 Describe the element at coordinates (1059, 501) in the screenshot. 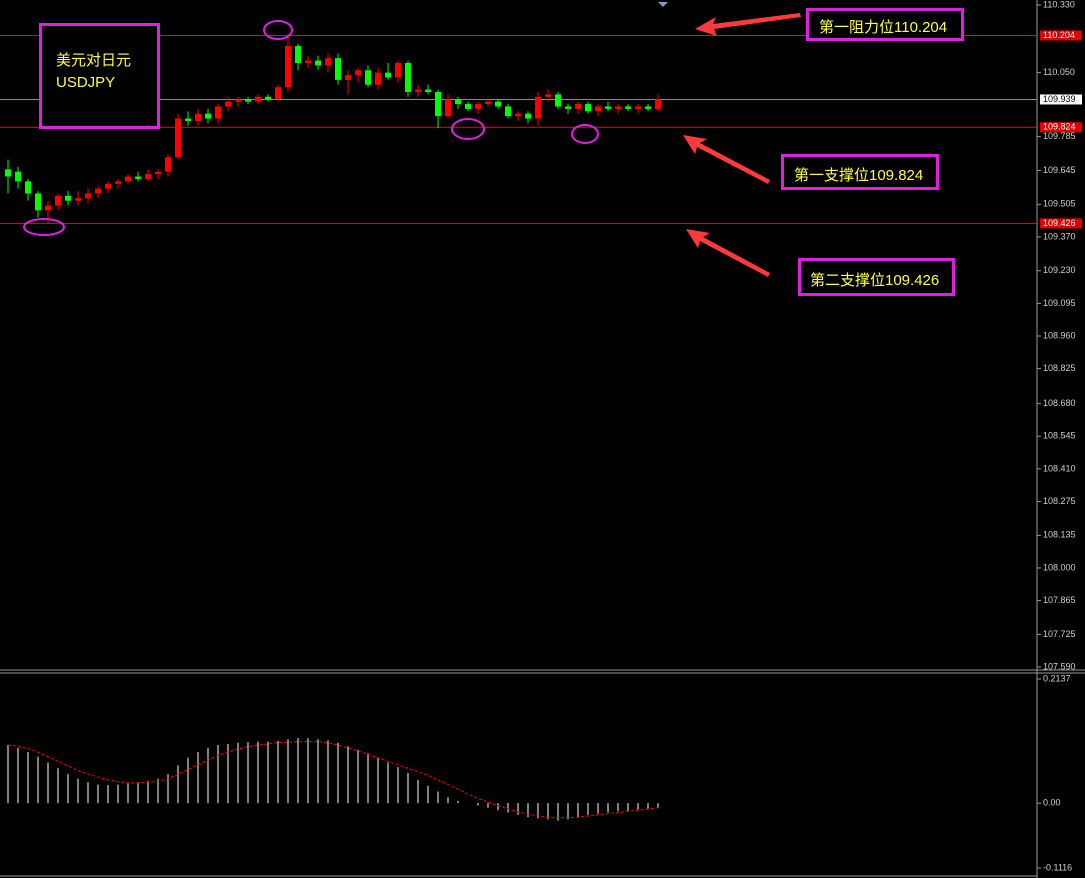

I see `y-tick-label: 108.275` at that location.